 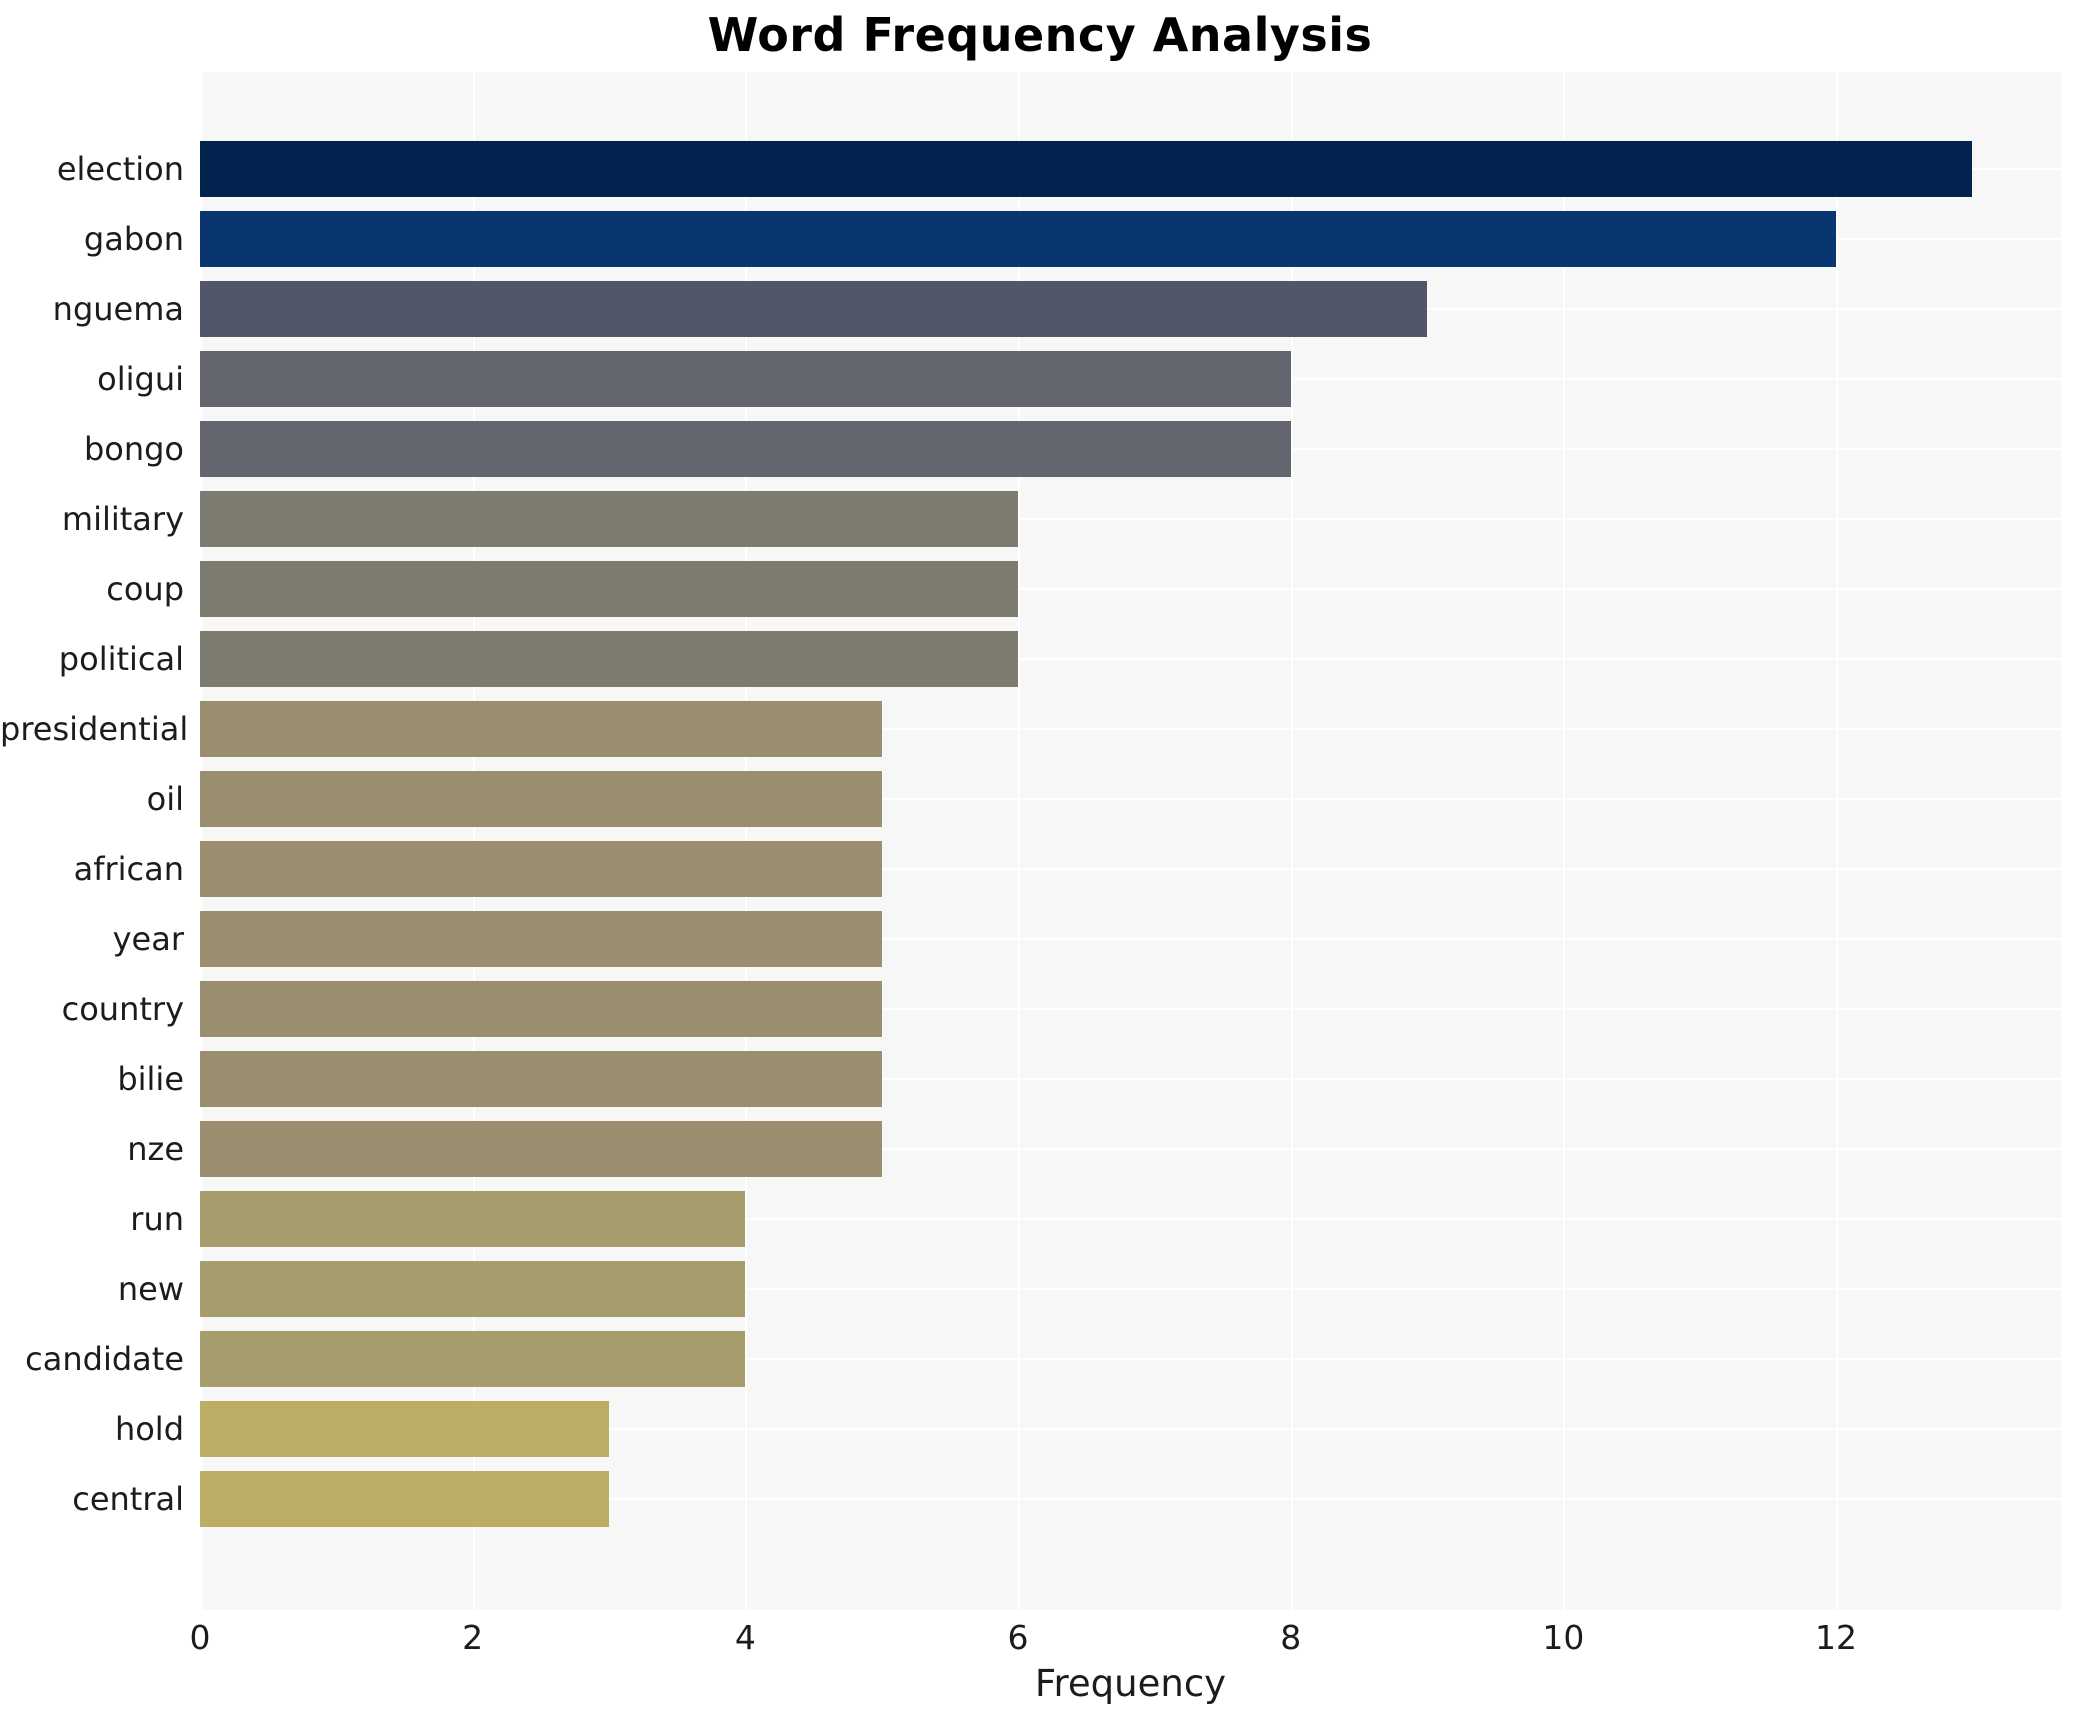 What do you see at coordinates (120, 169) in the screenshot?
I see `y-label-election: election` at bounding box center [120, 169].